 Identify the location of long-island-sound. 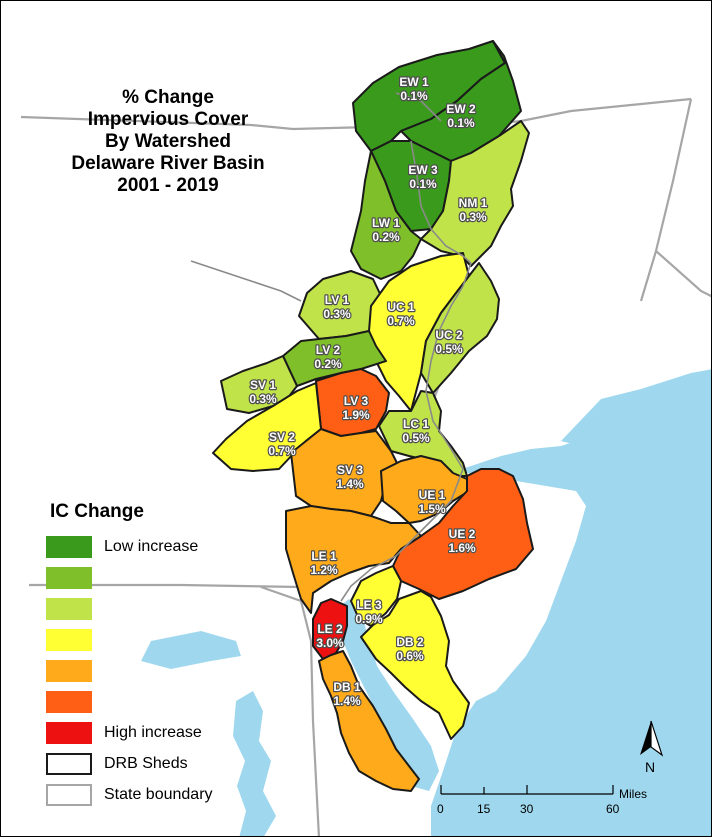
(636, 407).